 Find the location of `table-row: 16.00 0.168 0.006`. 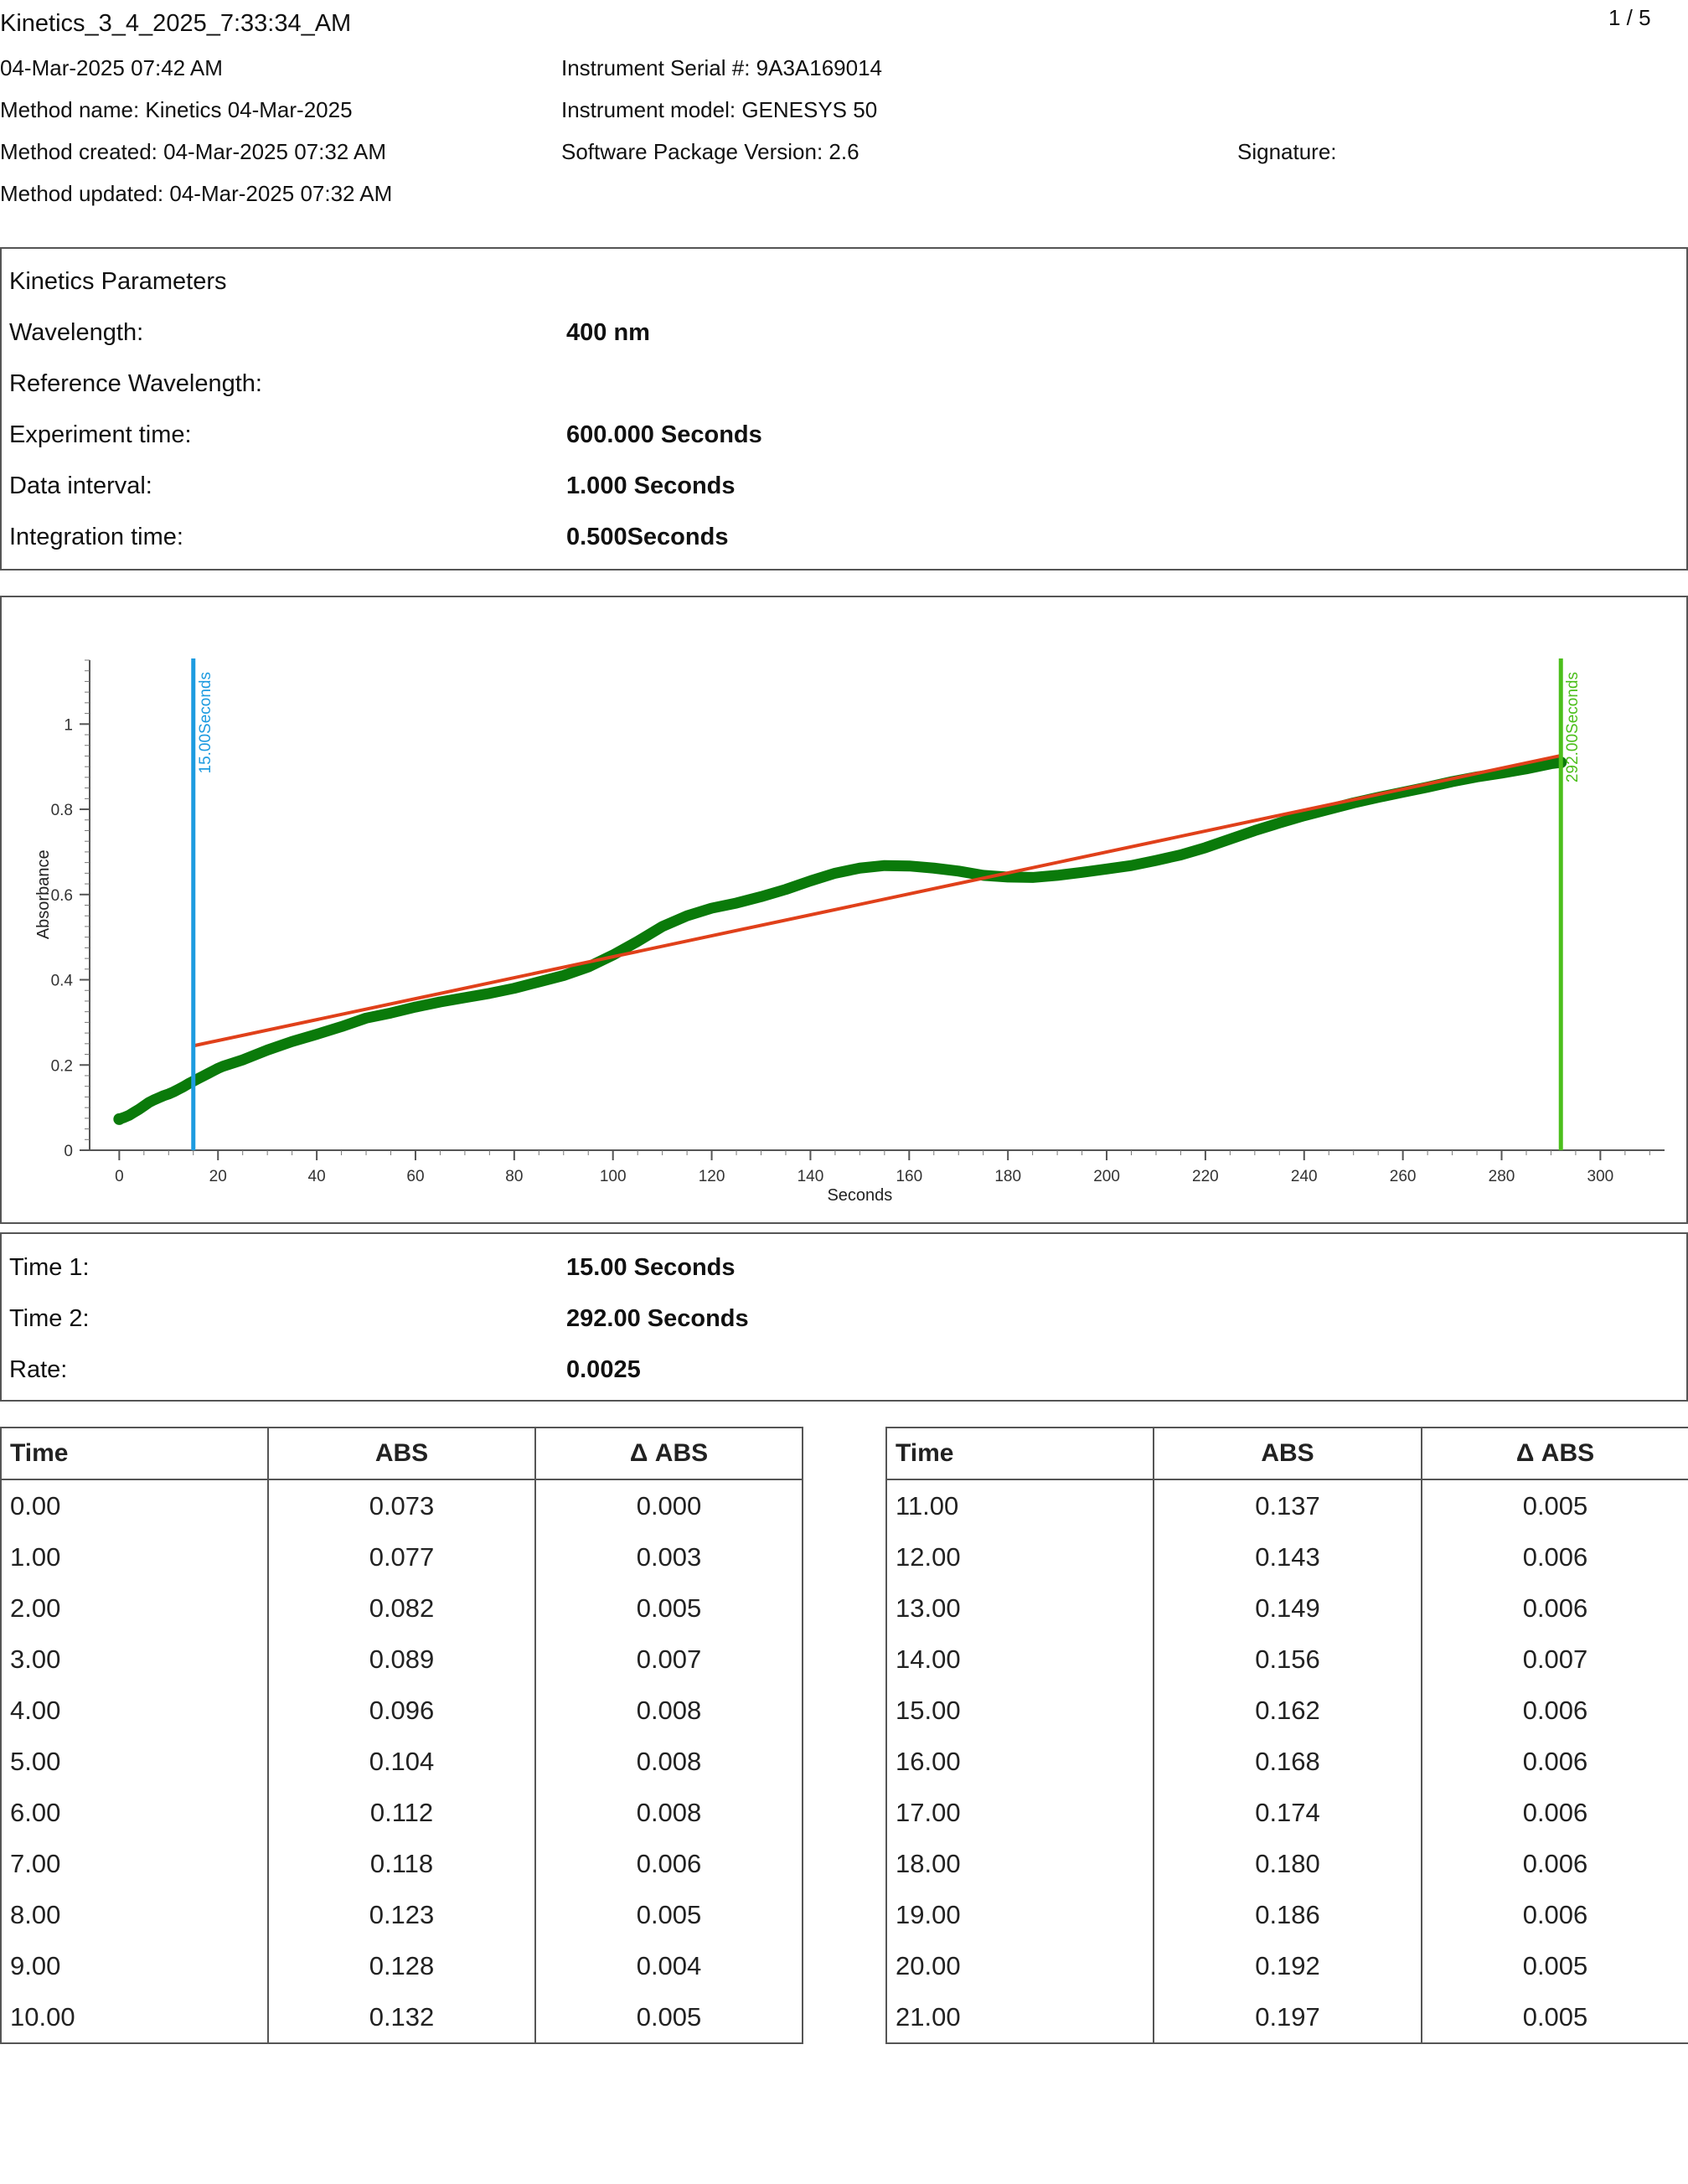

table-row: 16.00 0.168 0.006 is located at coordinates (1286, 1761).